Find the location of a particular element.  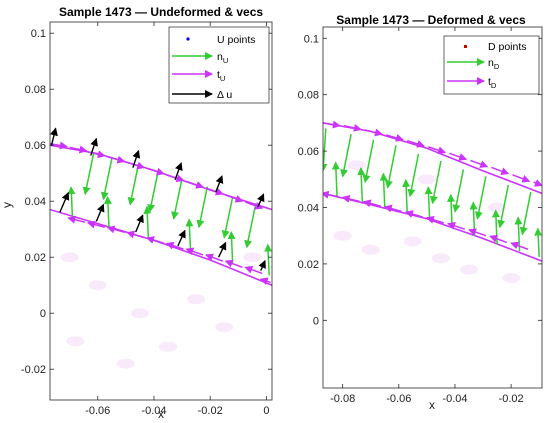

x-tick-label: -0.02 is located at coordinates (511, 399).